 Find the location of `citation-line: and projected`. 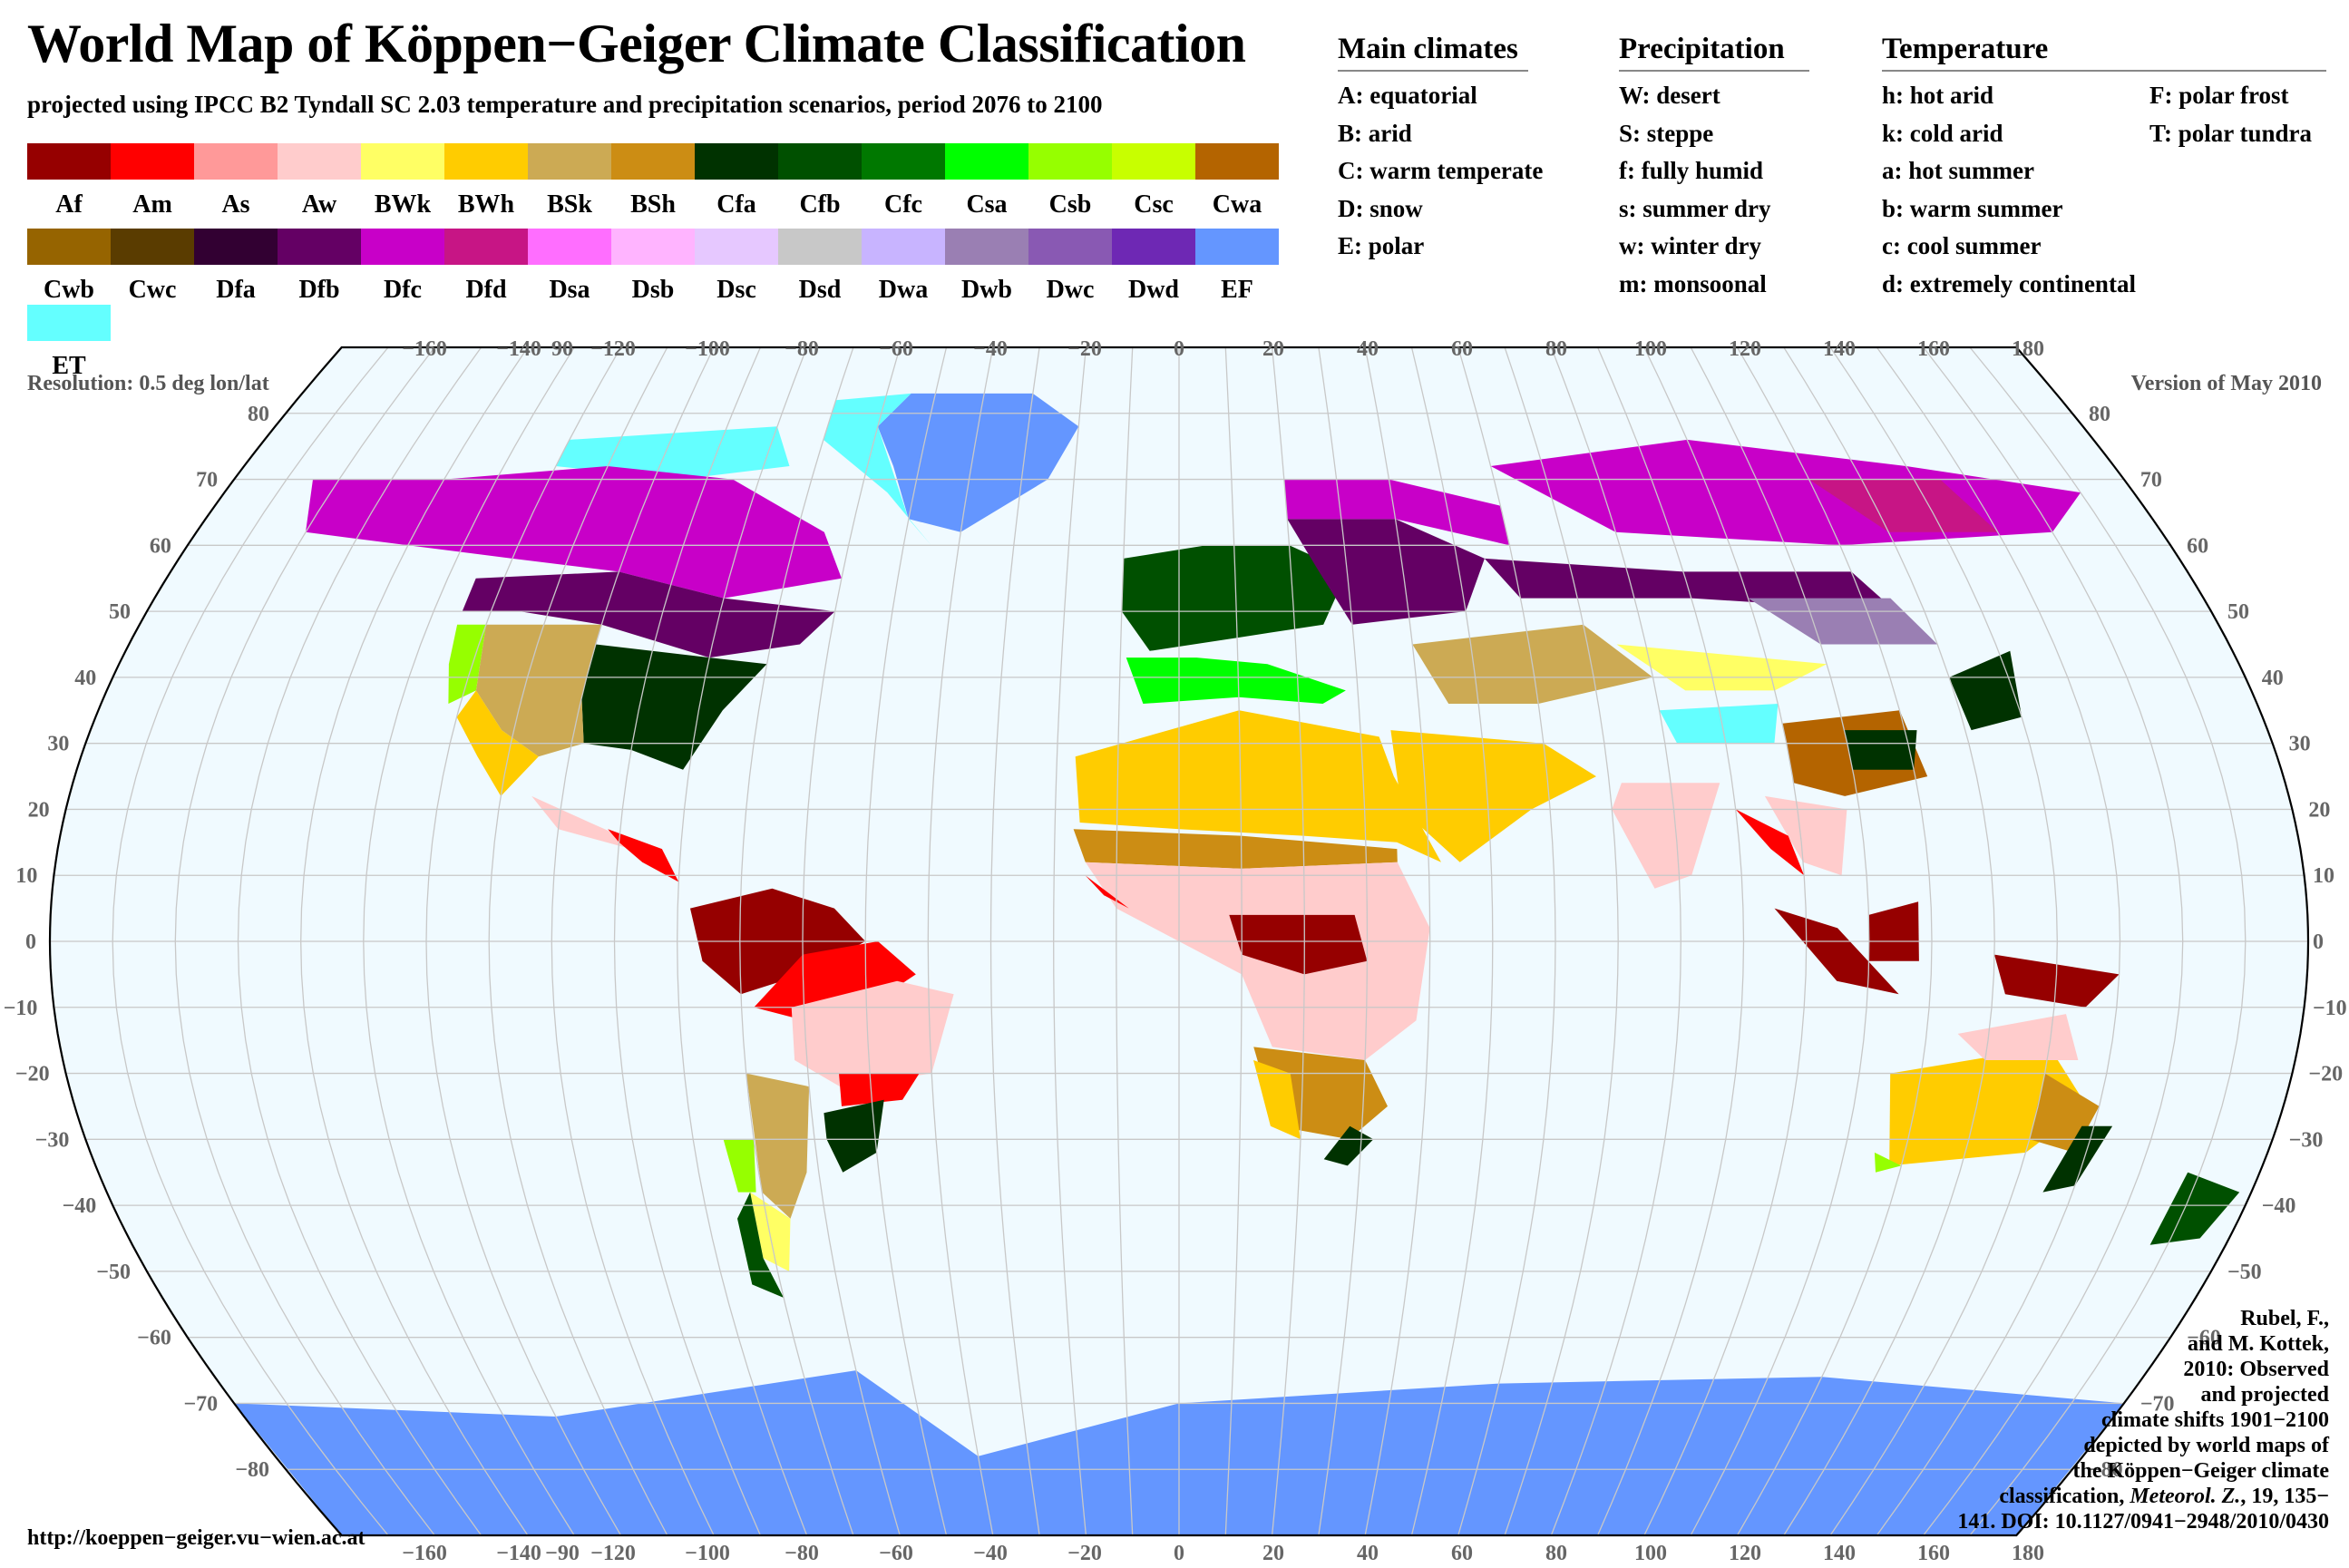

citation-line: and projected is located at coordinates (2264, 1395).